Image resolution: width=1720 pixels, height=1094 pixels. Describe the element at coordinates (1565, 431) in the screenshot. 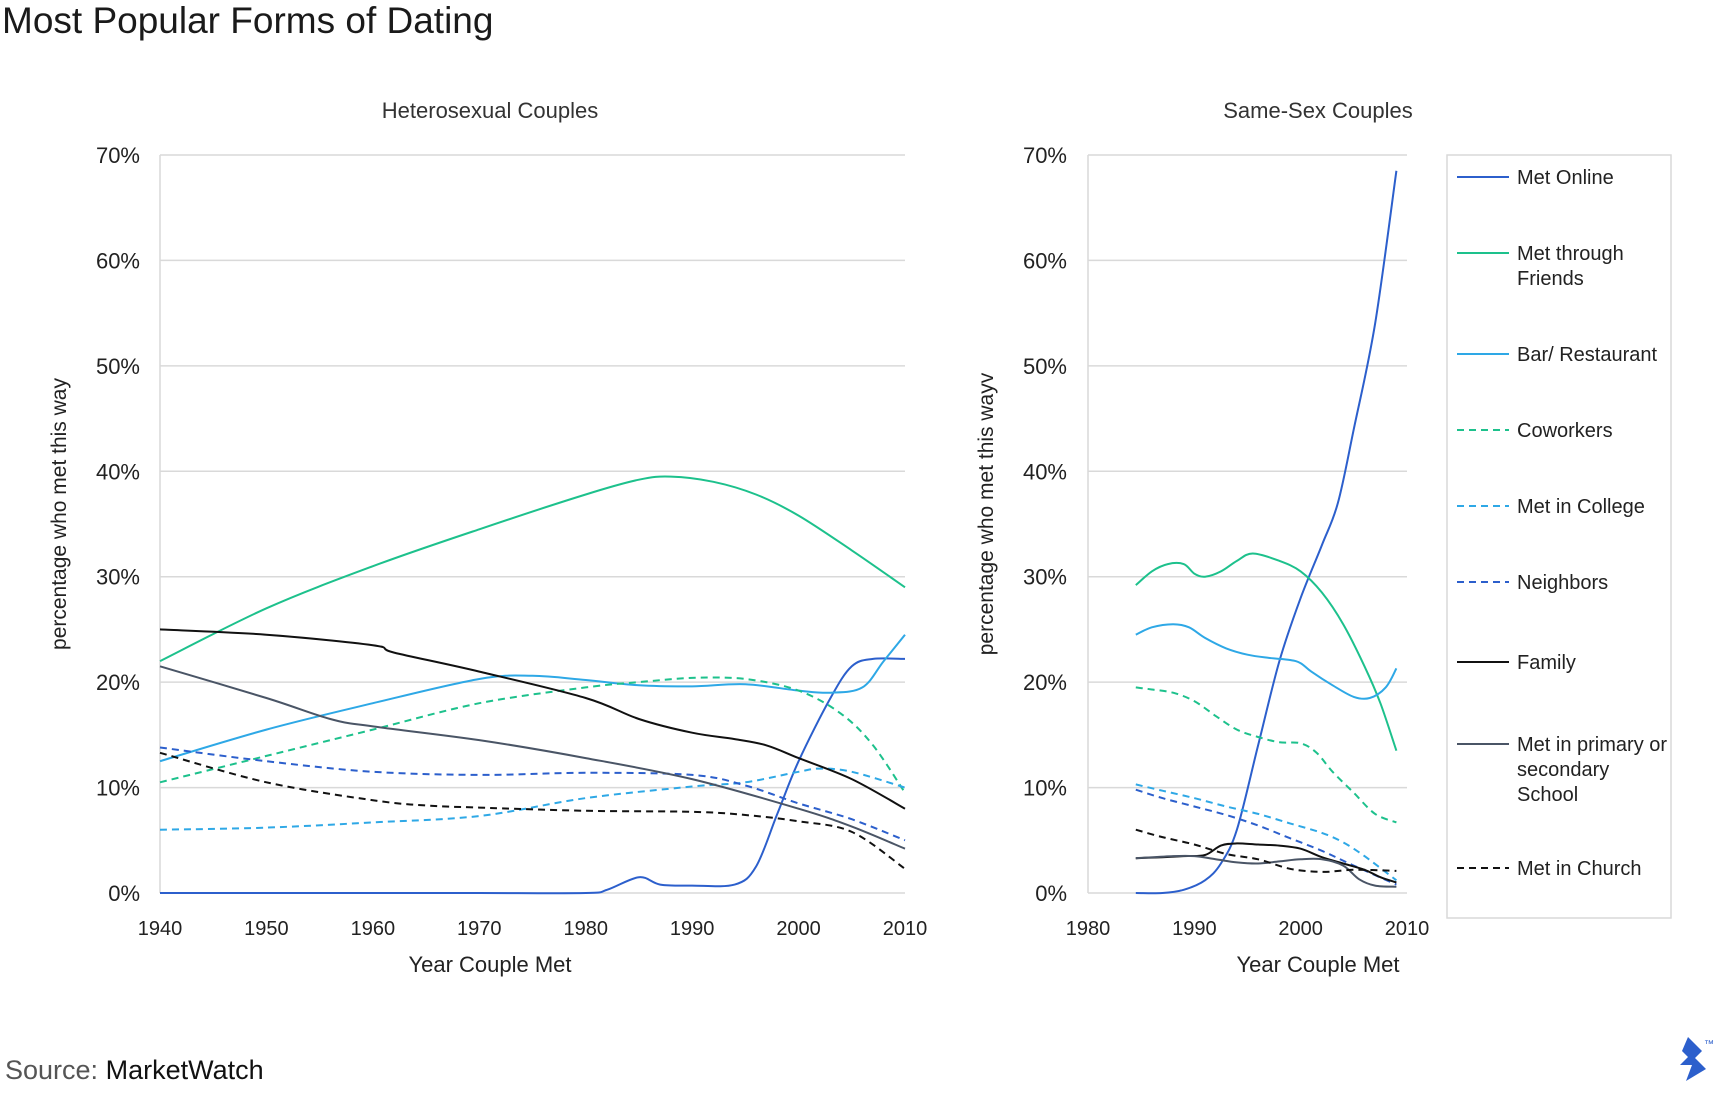

I see `legend-label: Coworkers` at that location.